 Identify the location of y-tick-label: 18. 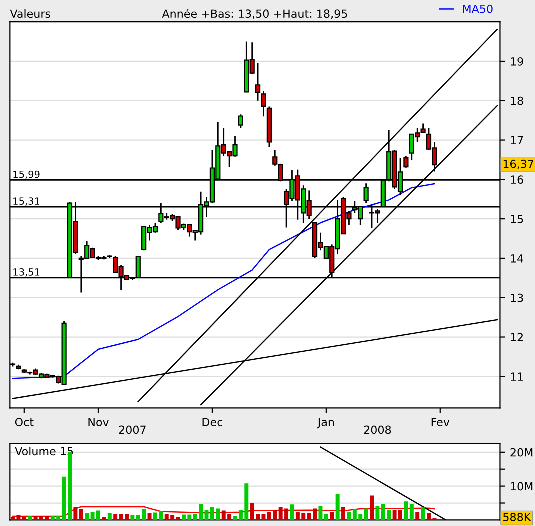
(517, 101).